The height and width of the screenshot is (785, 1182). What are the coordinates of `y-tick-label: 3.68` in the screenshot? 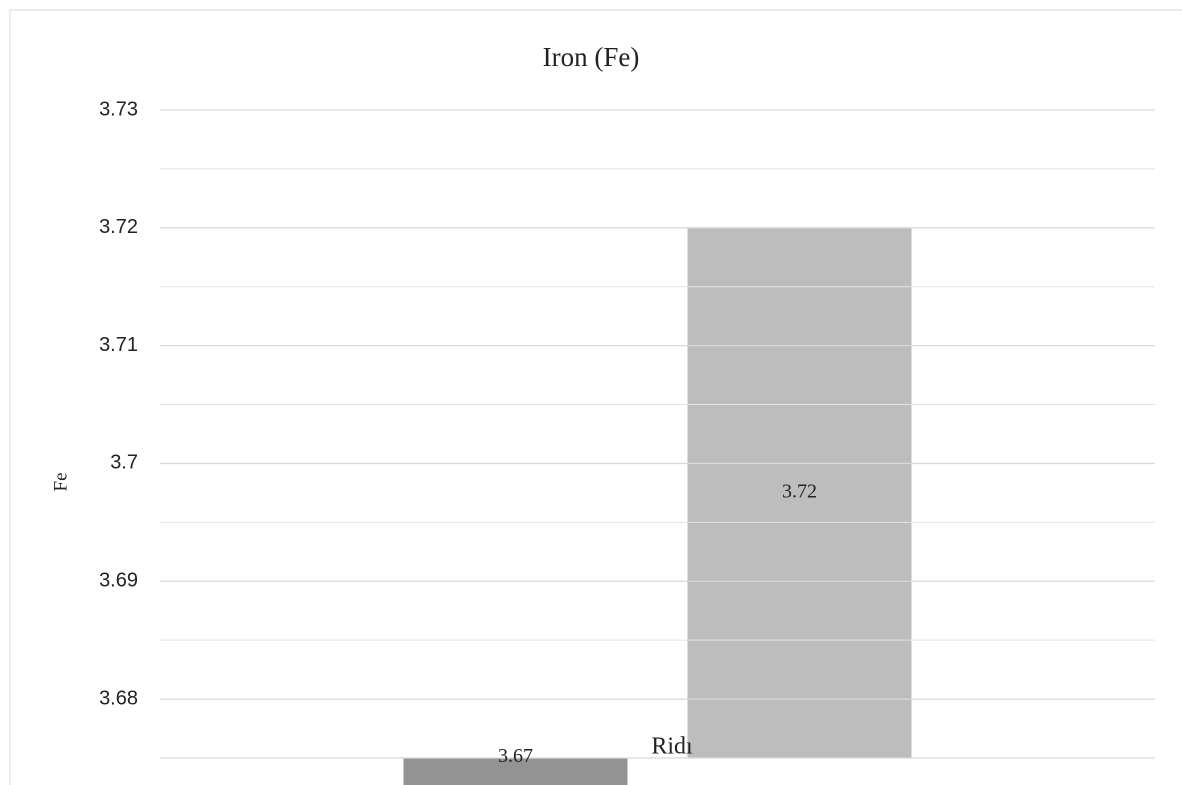 It's located at (118, 698).